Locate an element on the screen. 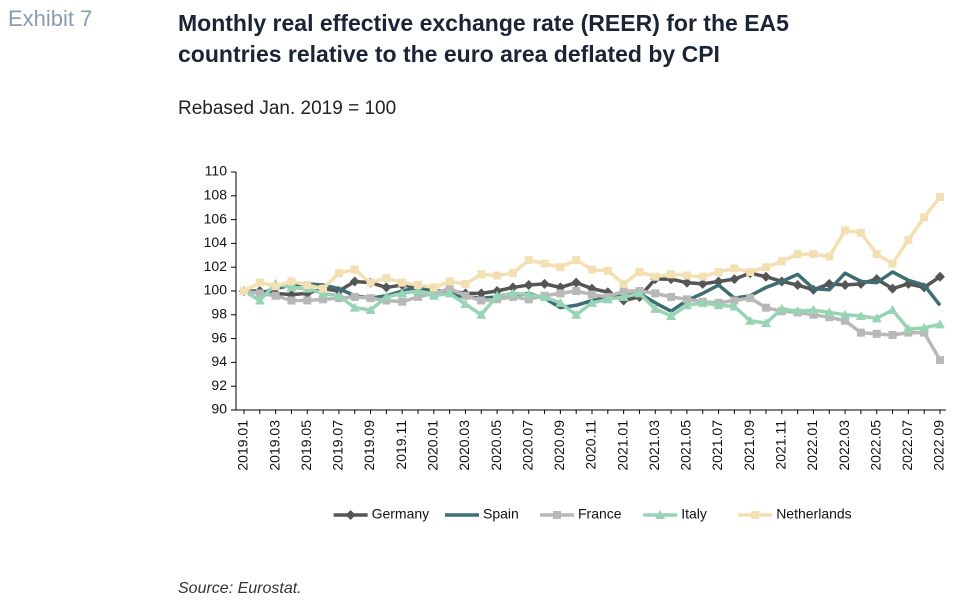  x-tick-label: 2022.05 is located at coordinates (875, 445).